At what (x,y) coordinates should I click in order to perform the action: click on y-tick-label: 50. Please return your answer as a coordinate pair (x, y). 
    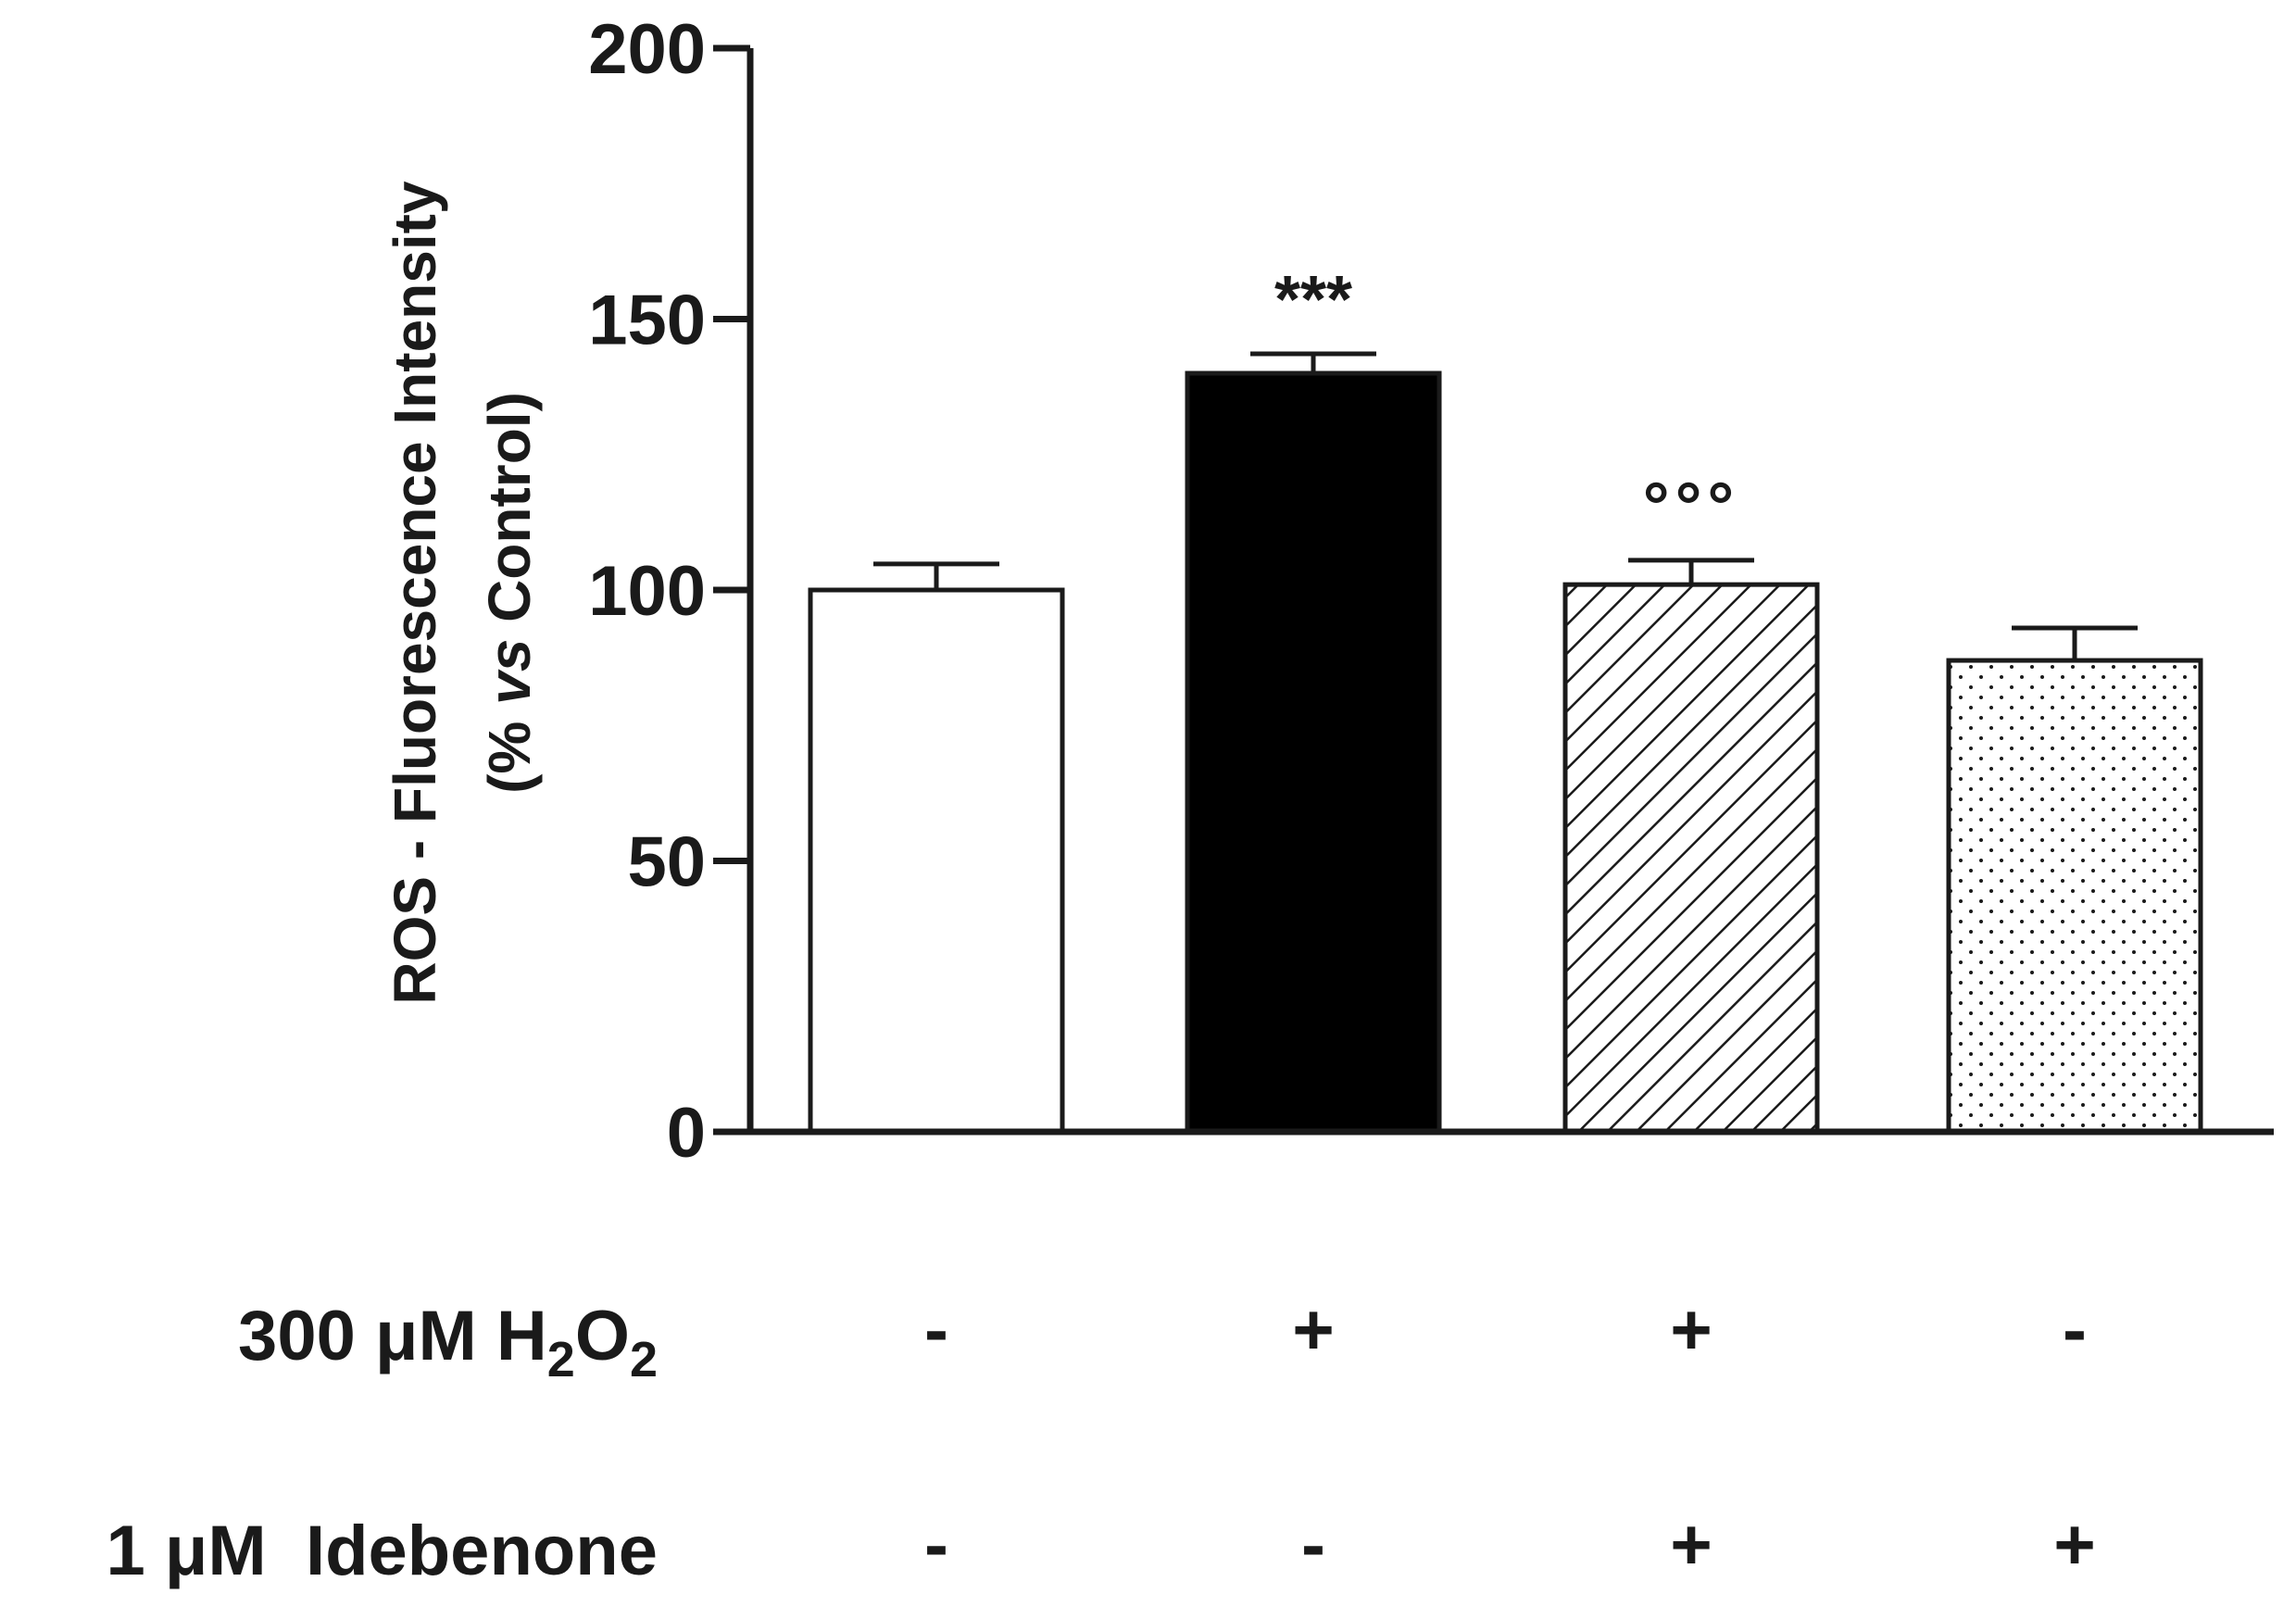
    Looking at the image, I should click on (666, 862).